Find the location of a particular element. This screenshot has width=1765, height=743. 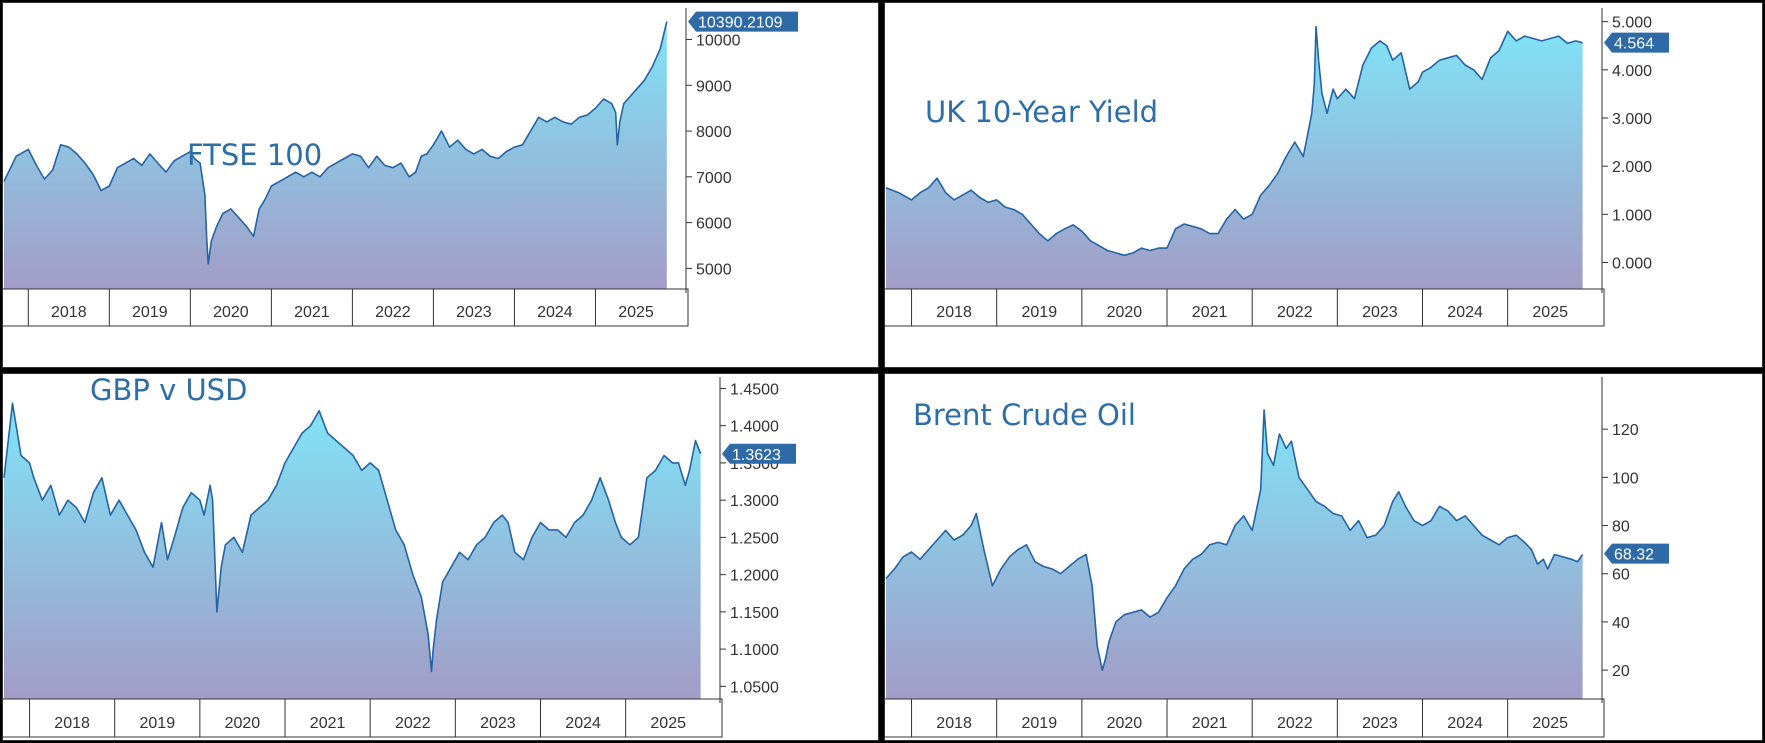

y-tick-label: 0.000 is located at coordinates (1632, 264).